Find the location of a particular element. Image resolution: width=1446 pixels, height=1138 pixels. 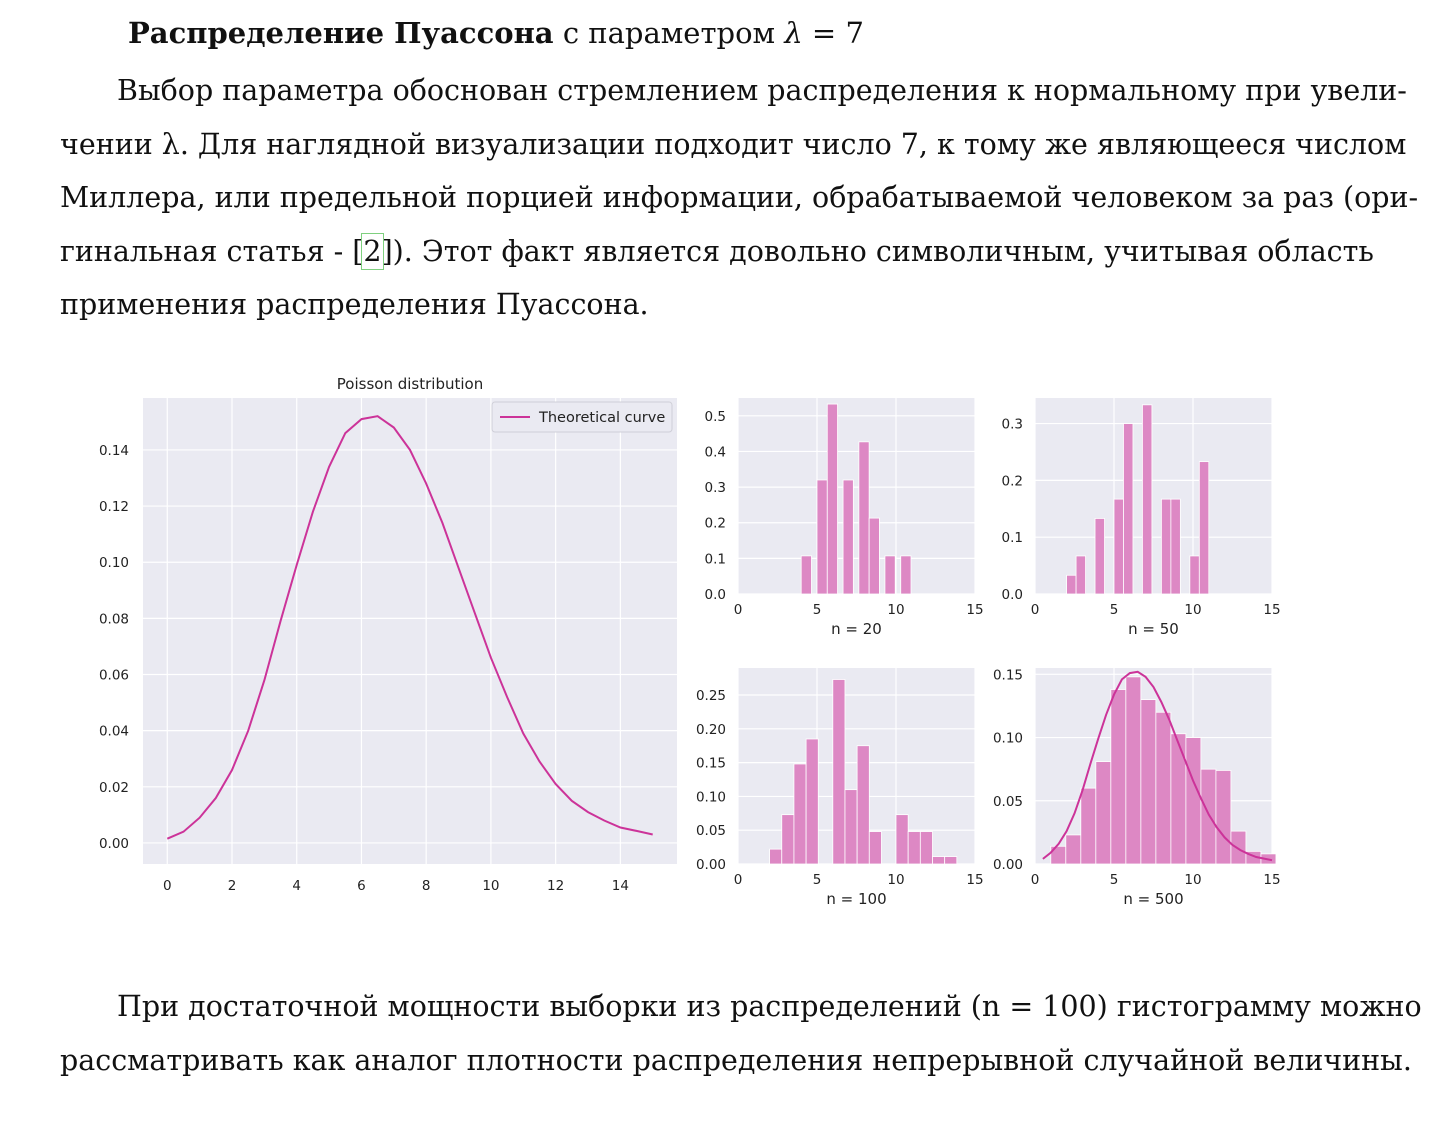

x-tick-label: 2 is located at coordinates (232, 886).